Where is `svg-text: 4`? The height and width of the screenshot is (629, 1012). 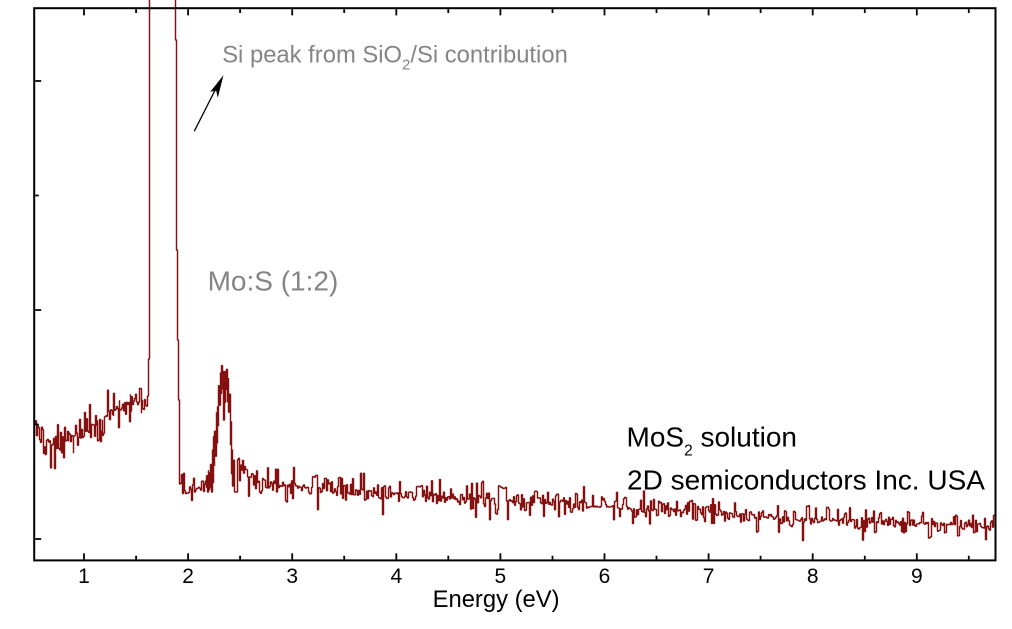
svg-text: 4 is located at coordinates (396, 576).